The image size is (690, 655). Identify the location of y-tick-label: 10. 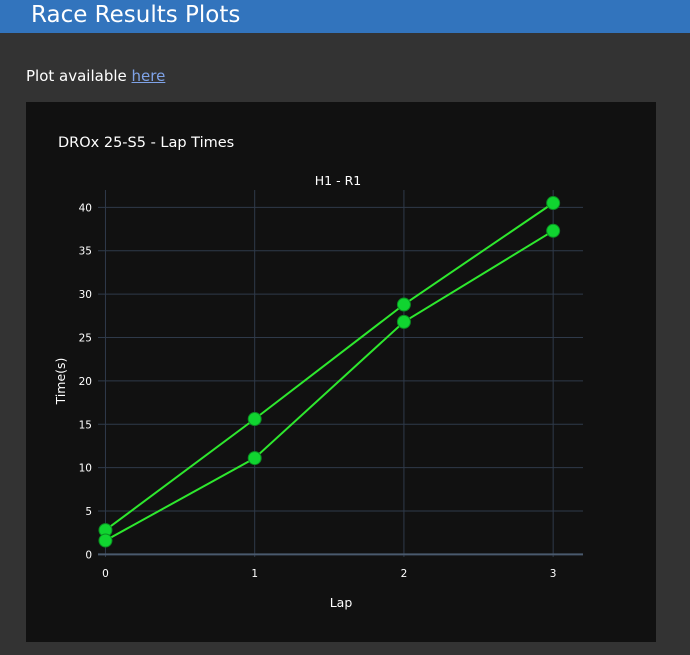
(85, 469).